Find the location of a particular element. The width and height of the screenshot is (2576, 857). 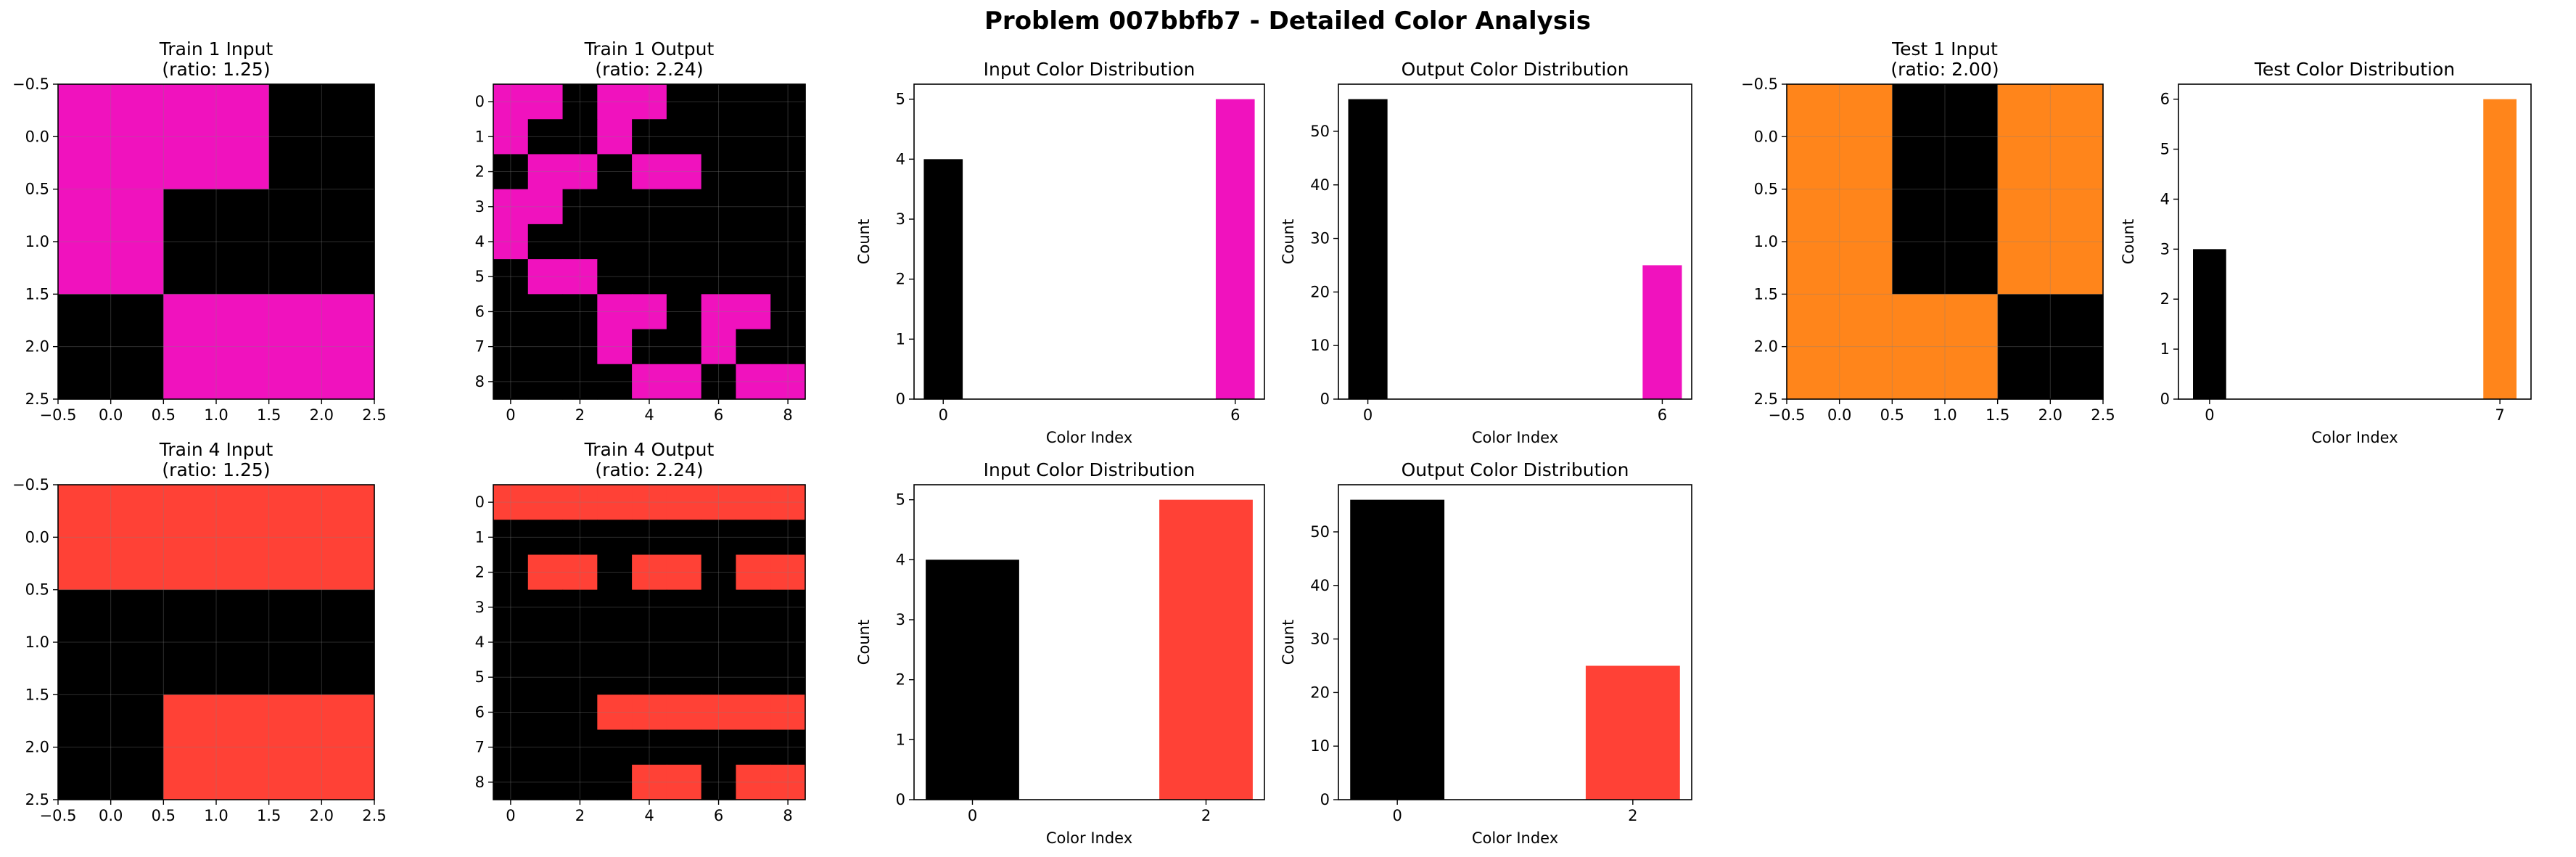

y-tick-label: −0.5 is located at coordinates (30, 485).